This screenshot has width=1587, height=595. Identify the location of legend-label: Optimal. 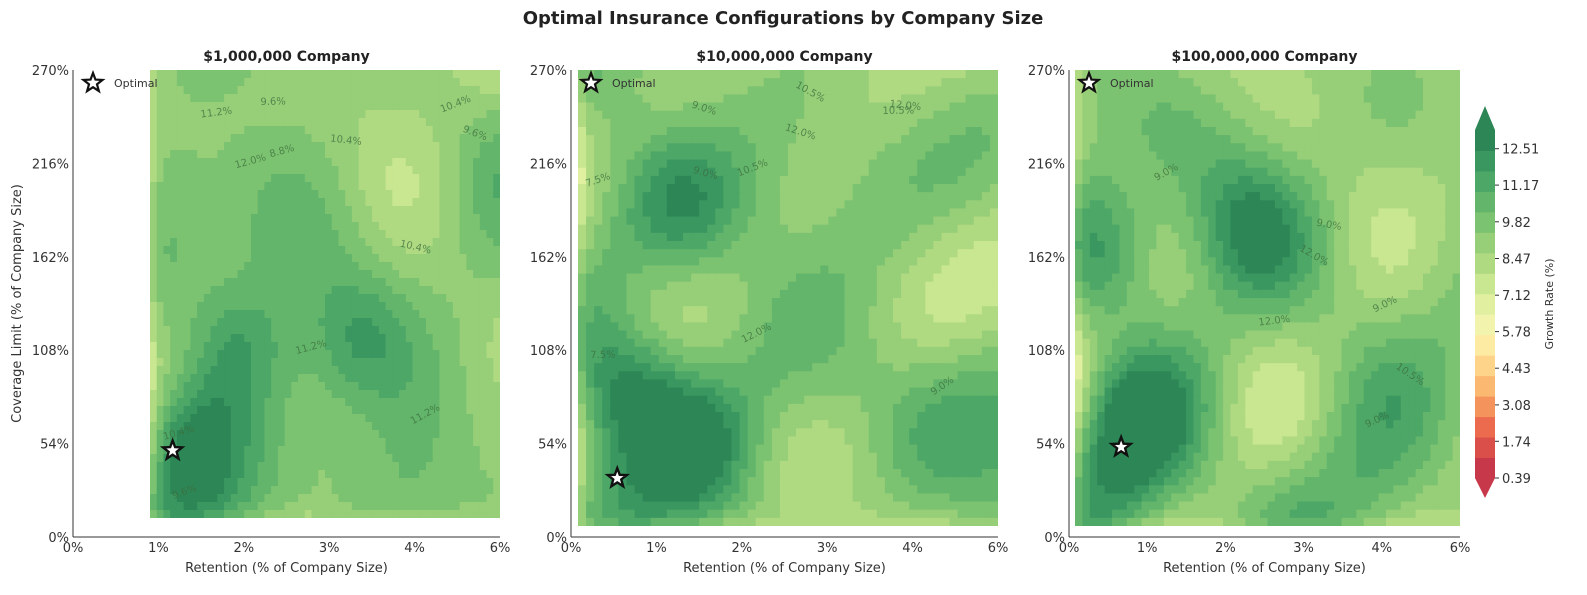
(136, 83).